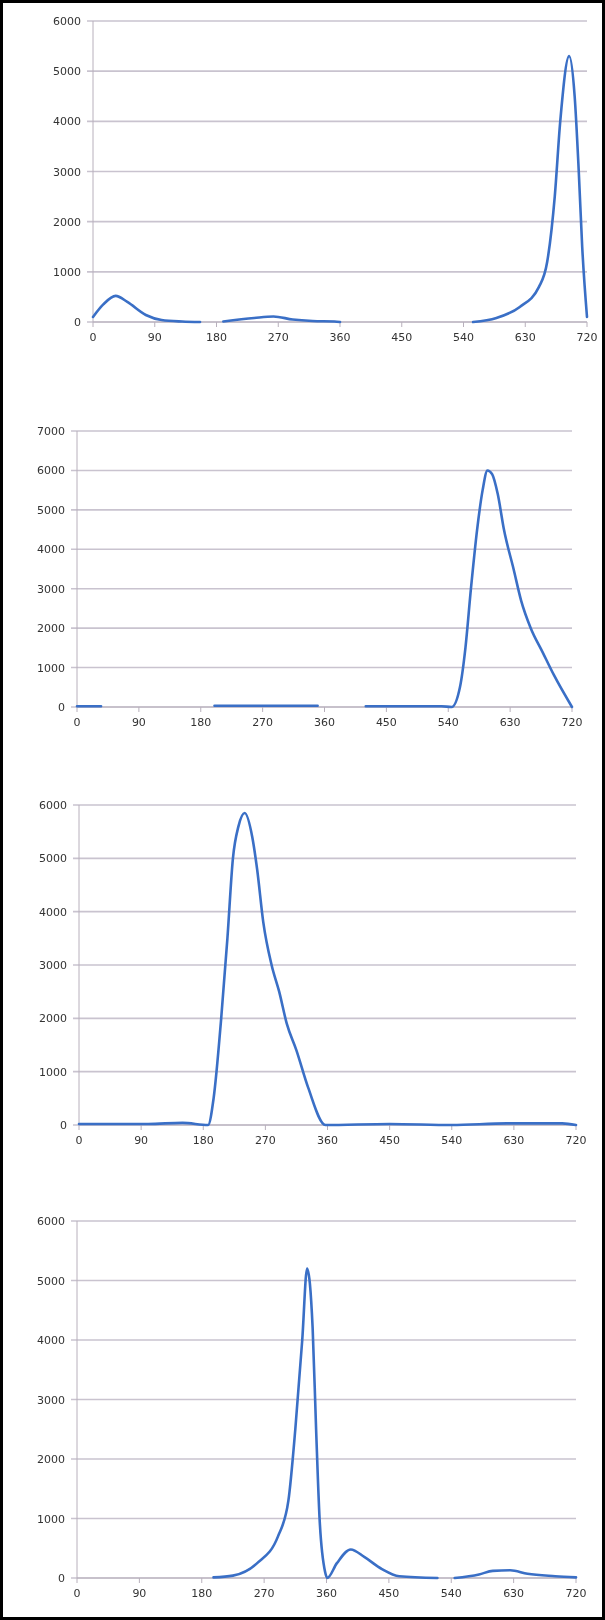 This screenshot has width=605, height=1620. What do you see at coordinates (51, 431) in the screenshot?
I see `y-tick-label: 7000` at bounding box center [51, 431].